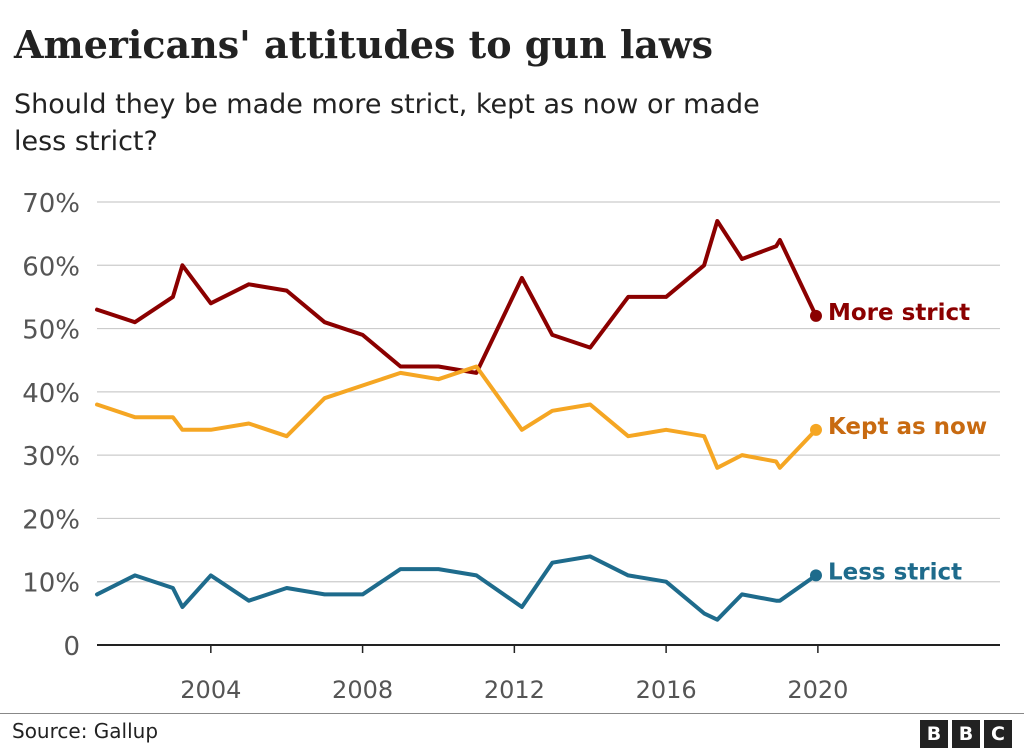 Image resolution: width=1024 pixels, height=752 pixels. What do you see at coordinates (51, 425) in the screenshot?
I see `y-axis-labels: 0 10% 20% 30% 40% 50% 60% 70%` at bounding box center [51, 425].